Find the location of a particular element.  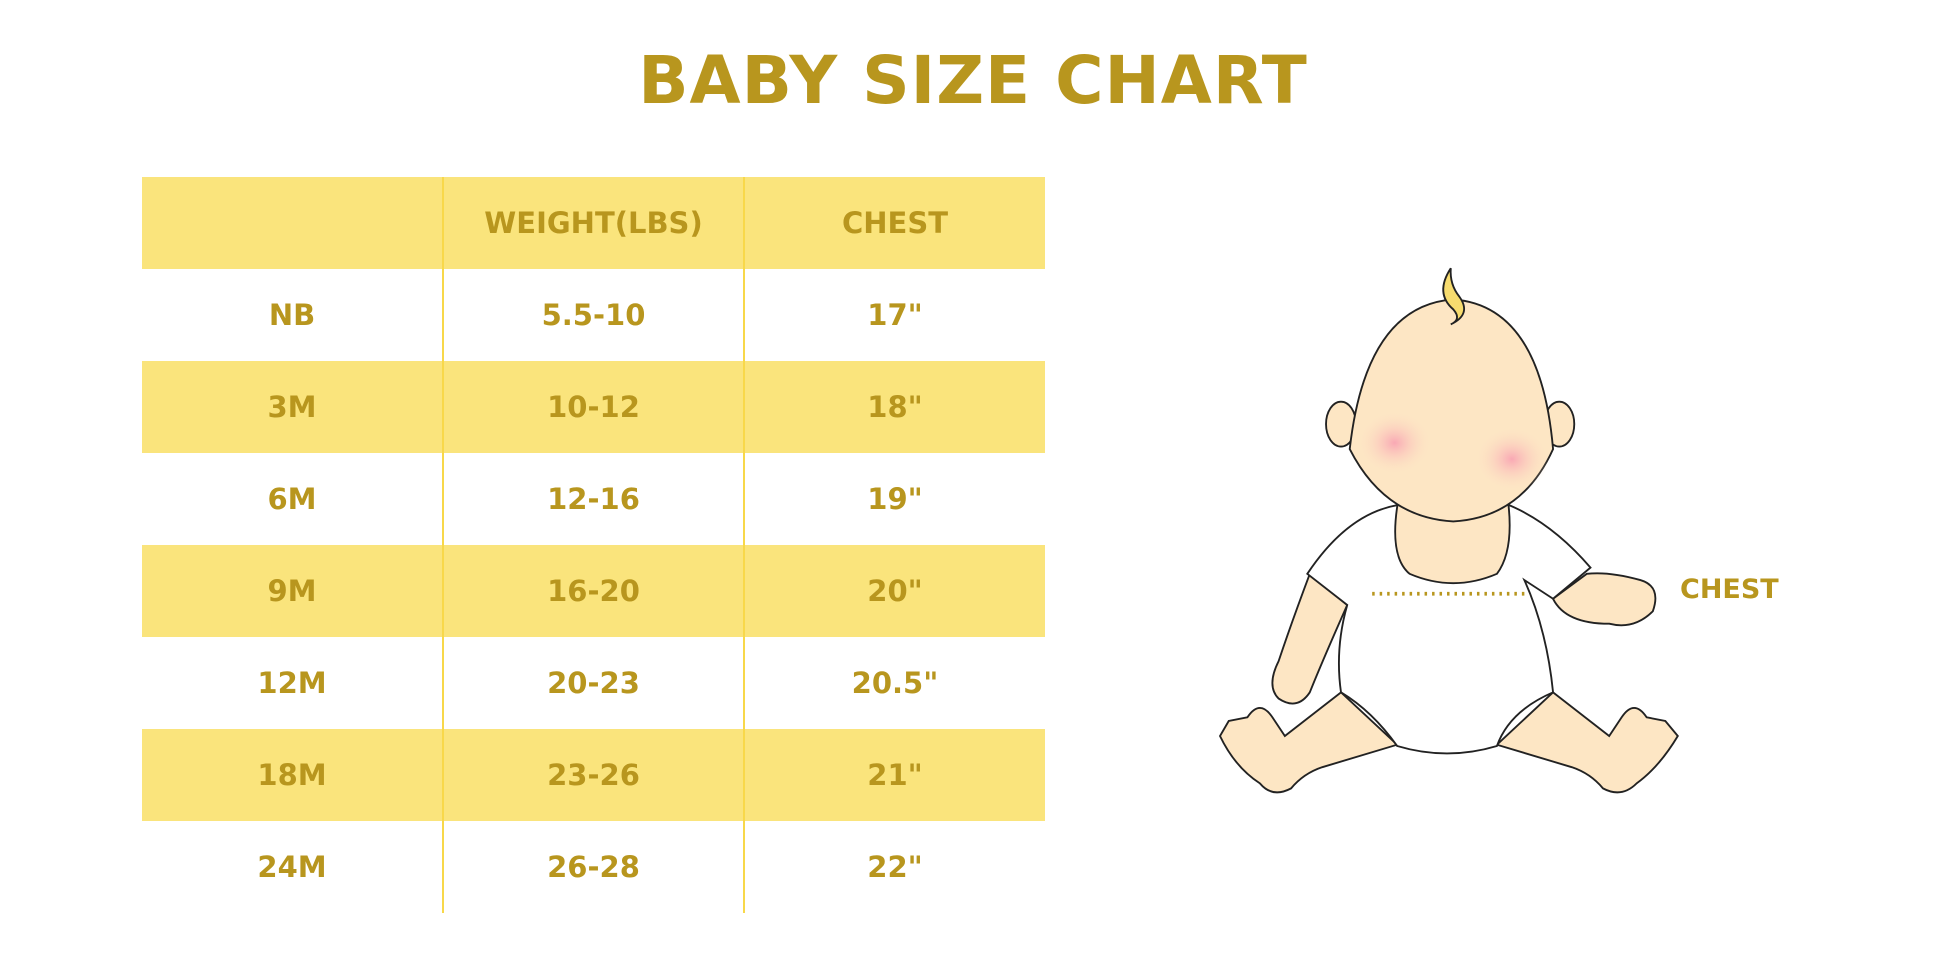

size-cell: 18M is located at coordinates (292, 775).